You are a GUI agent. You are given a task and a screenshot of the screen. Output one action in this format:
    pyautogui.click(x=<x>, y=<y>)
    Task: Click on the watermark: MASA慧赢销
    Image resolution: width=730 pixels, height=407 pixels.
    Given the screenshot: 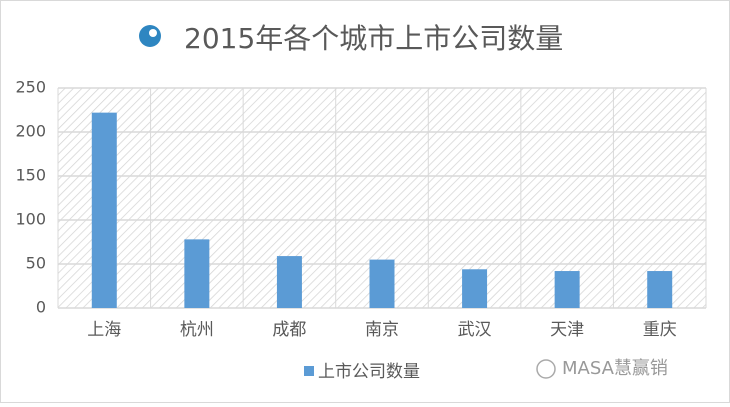 What is the action you would take?
    pyautogui.click(x=615, y=368)
    